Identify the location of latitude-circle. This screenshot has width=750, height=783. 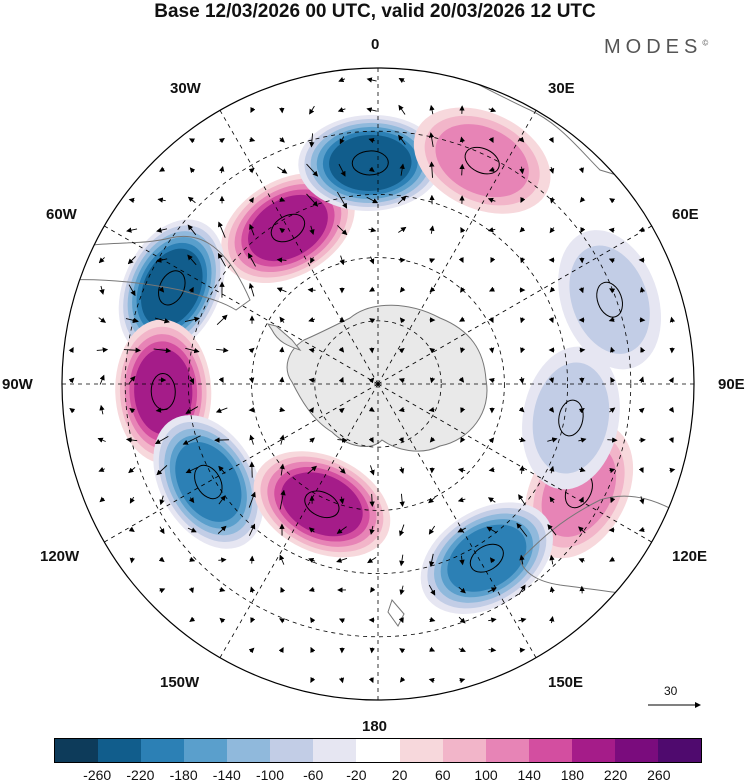
(378, 384).